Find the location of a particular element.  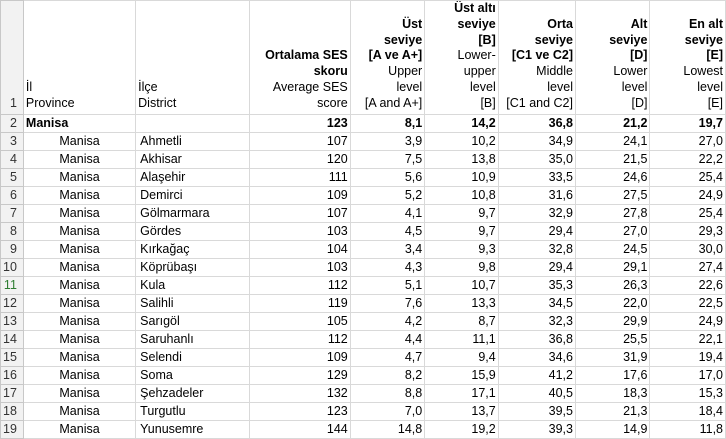

cell-ses-score: 104 is located at coordinates (300, 249).